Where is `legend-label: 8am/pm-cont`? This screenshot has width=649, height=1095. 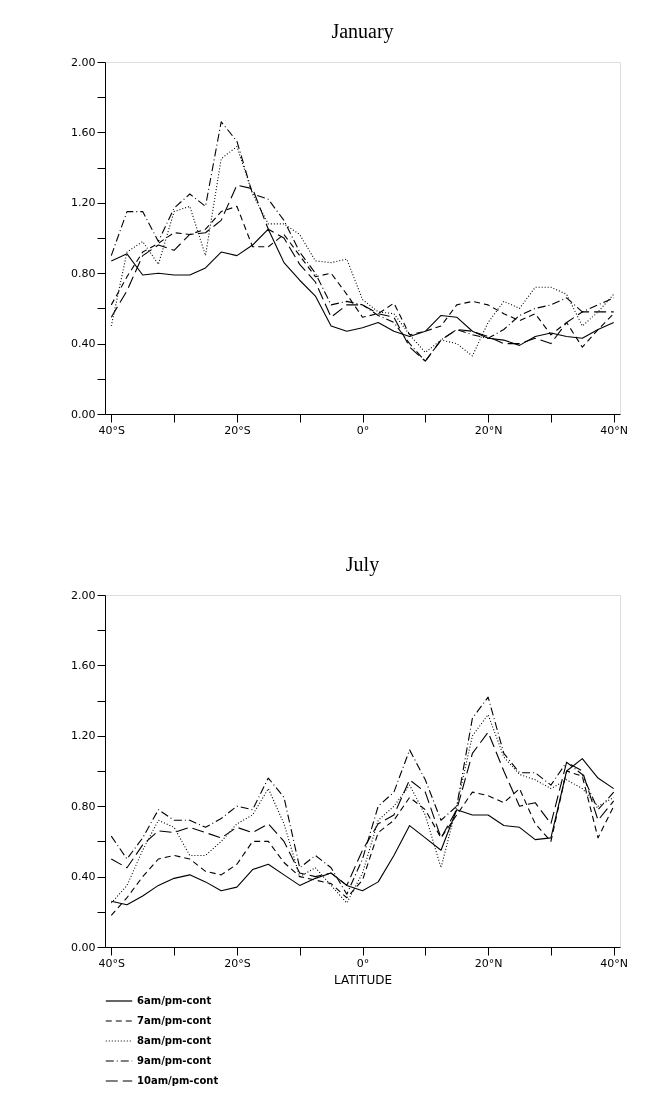 legend-label: 8am/pm-cont is located at coordinates (174, 1040).